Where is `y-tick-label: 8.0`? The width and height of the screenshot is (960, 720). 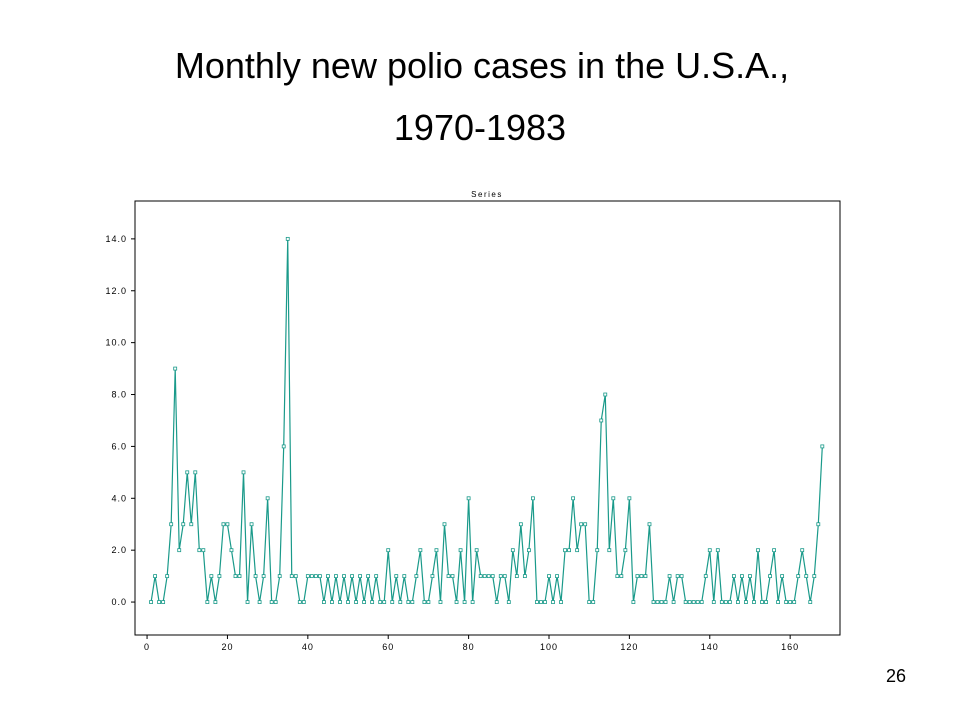
y-tick-label: 8.0 is located at coordinates (119, 395).